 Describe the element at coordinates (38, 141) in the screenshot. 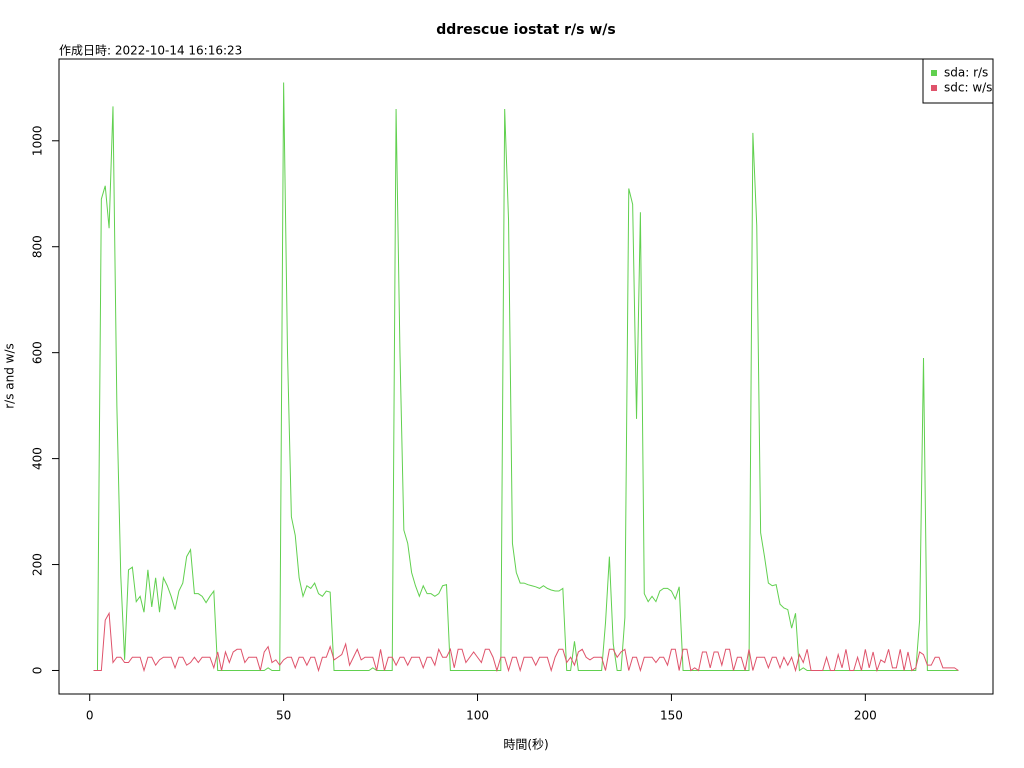

I see `y-tick-label: 1000` at that location.